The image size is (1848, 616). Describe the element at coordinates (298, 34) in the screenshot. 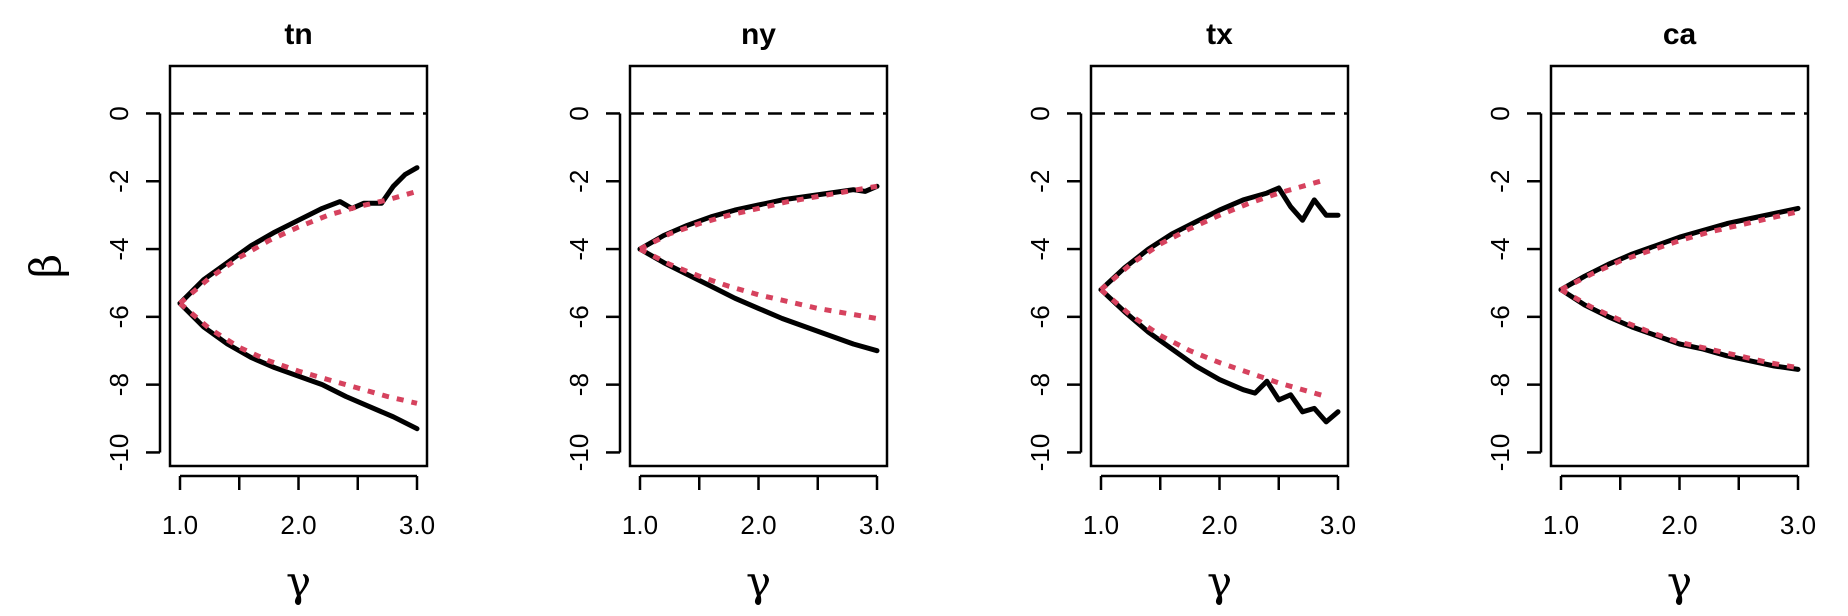

I see `panel-title: tn` at that location.